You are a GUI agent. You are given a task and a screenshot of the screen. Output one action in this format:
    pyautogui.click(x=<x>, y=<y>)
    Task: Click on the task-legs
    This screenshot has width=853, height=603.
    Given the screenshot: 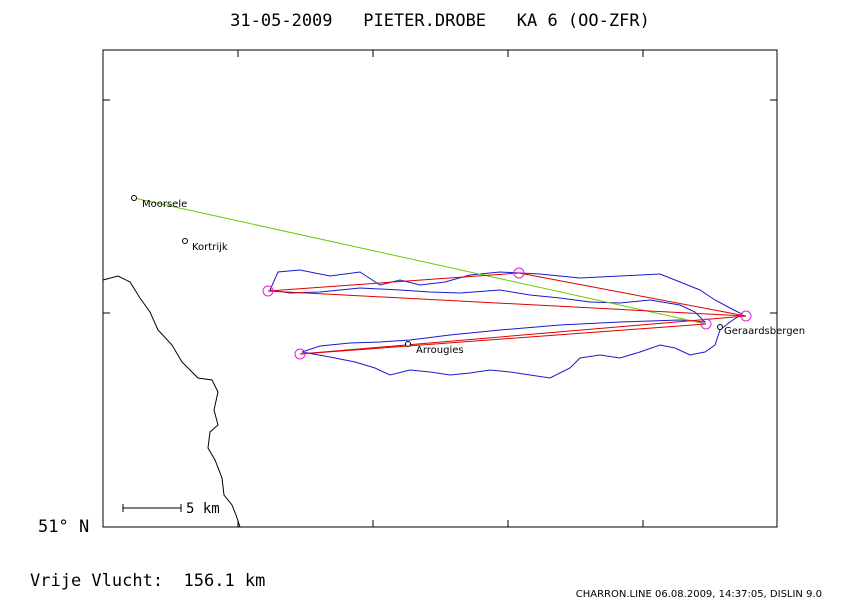 What is the action you would take?
    pyautogui.click(x=507, y=313)
    